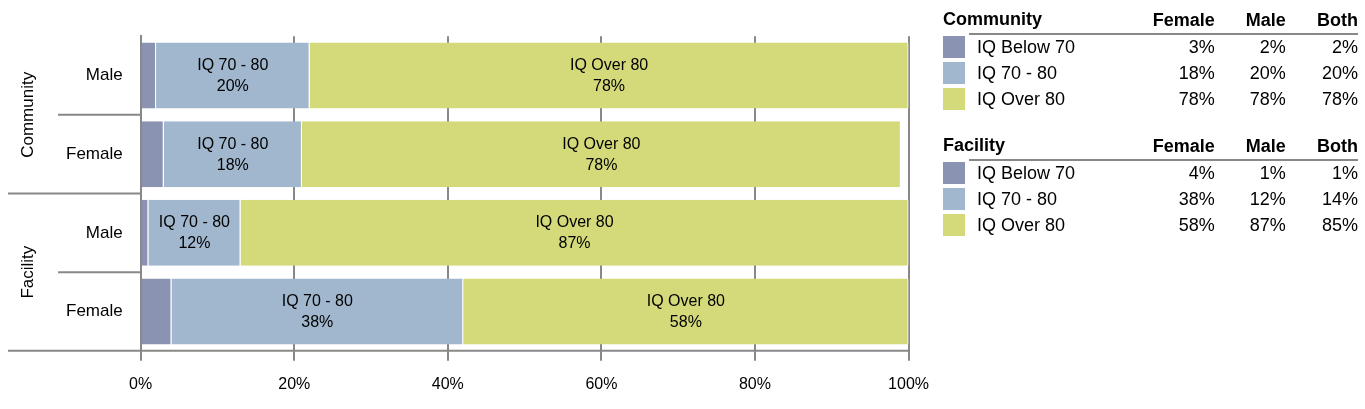  What do you see at coordinates (447, 383) in the screenshot?
I see `x-tick-label: 40%` at bounding box center [447, 383].